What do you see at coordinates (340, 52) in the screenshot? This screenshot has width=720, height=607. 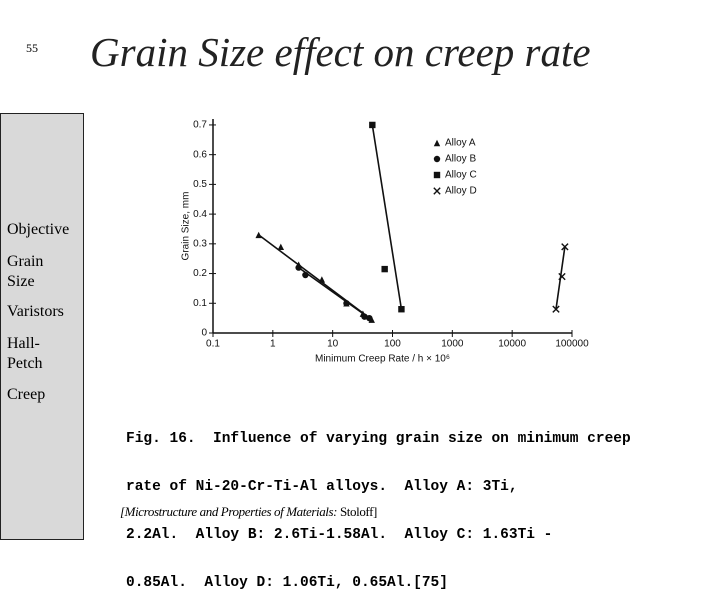 I see `slide-title: Grain Size effect on creep rate` at bounding box center [340, 52].